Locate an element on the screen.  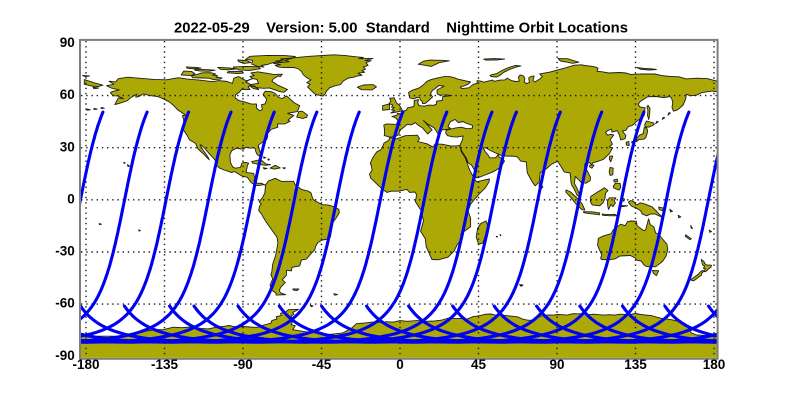
svg-text: -180 is located at coordinates (85, 364).